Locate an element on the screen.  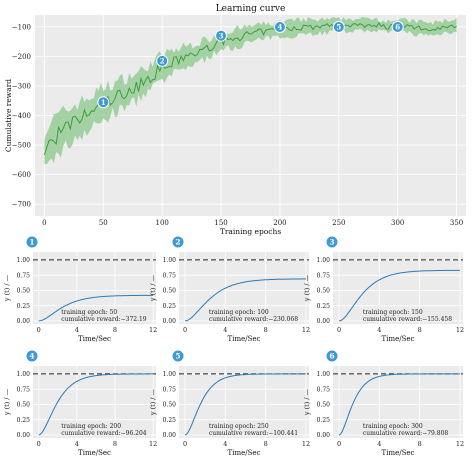
y-tick-label: −600 is located at coordinates (21, 175).